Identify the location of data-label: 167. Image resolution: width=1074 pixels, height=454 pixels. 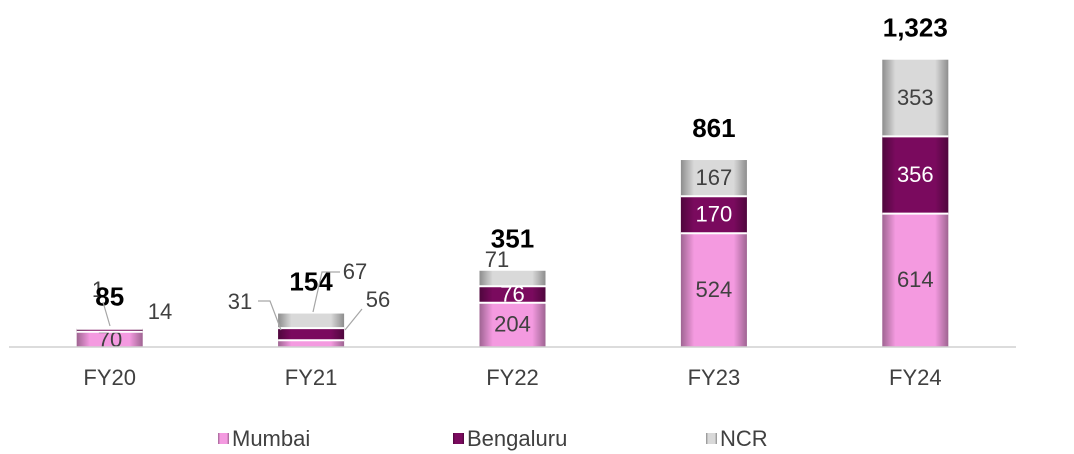
(714, 177).